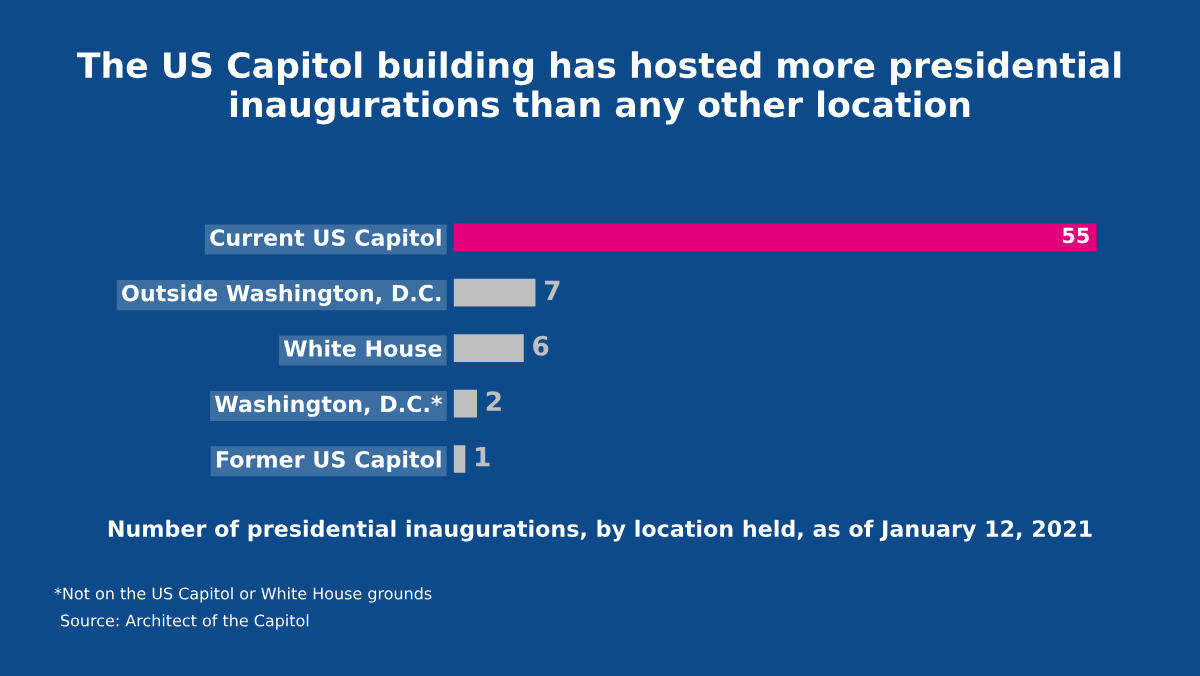  Describe the element at coordinates (325, 239) in the screenshot. I see `y-tick-label: Current US Capitol` at that location.